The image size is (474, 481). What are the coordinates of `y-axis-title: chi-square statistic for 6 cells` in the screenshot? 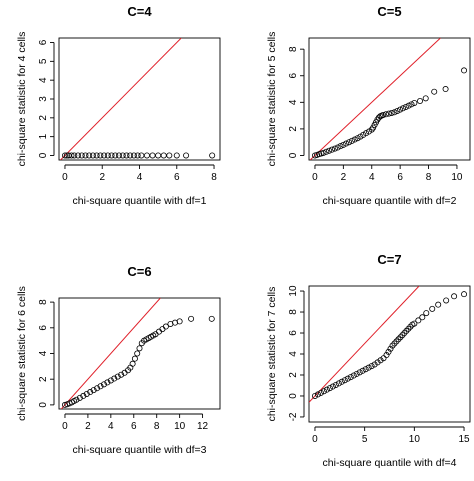 It's located at (22, 353).